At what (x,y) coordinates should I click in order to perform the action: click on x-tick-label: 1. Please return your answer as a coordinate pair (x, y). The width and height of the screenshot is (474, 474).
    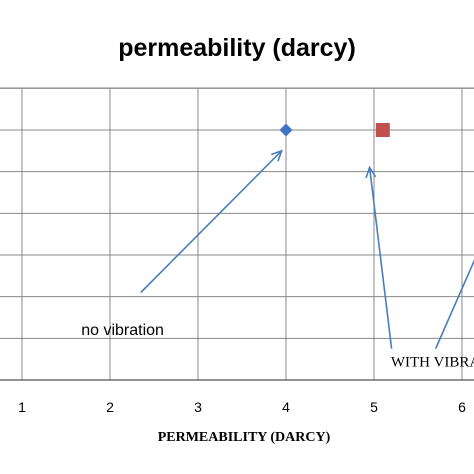
    Looking at the image, I should click on (22, 407).